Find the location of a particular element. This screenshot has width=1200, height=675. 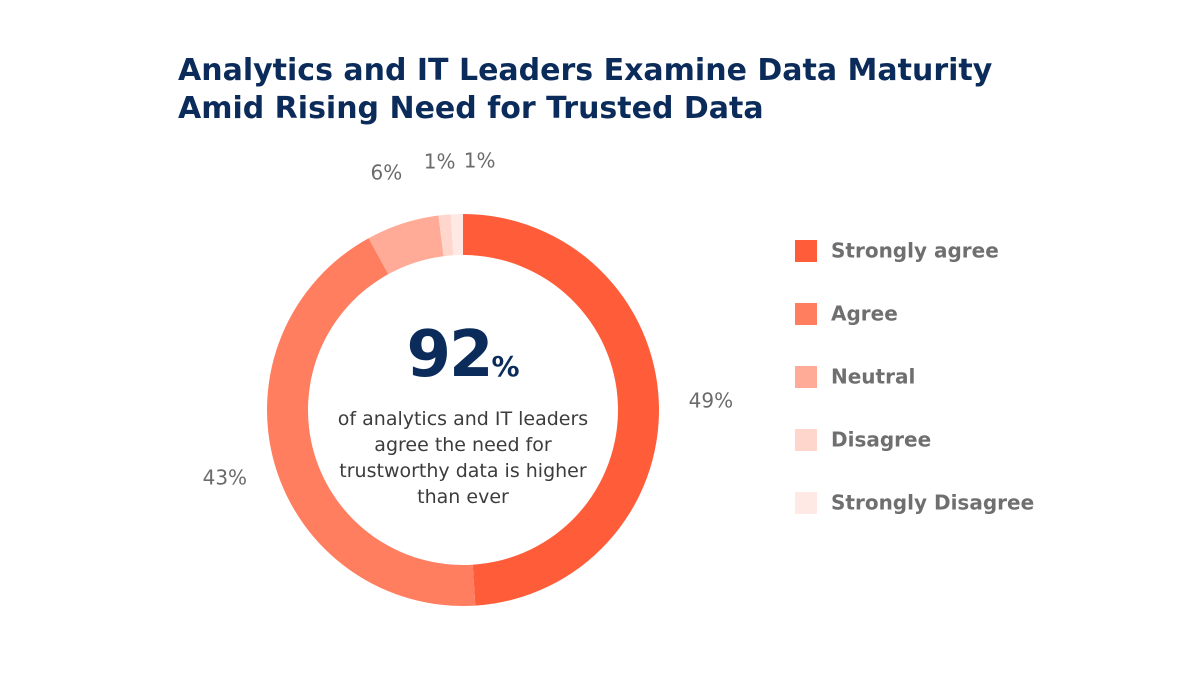

data-label: 43% is located at coordinates (225, 478).